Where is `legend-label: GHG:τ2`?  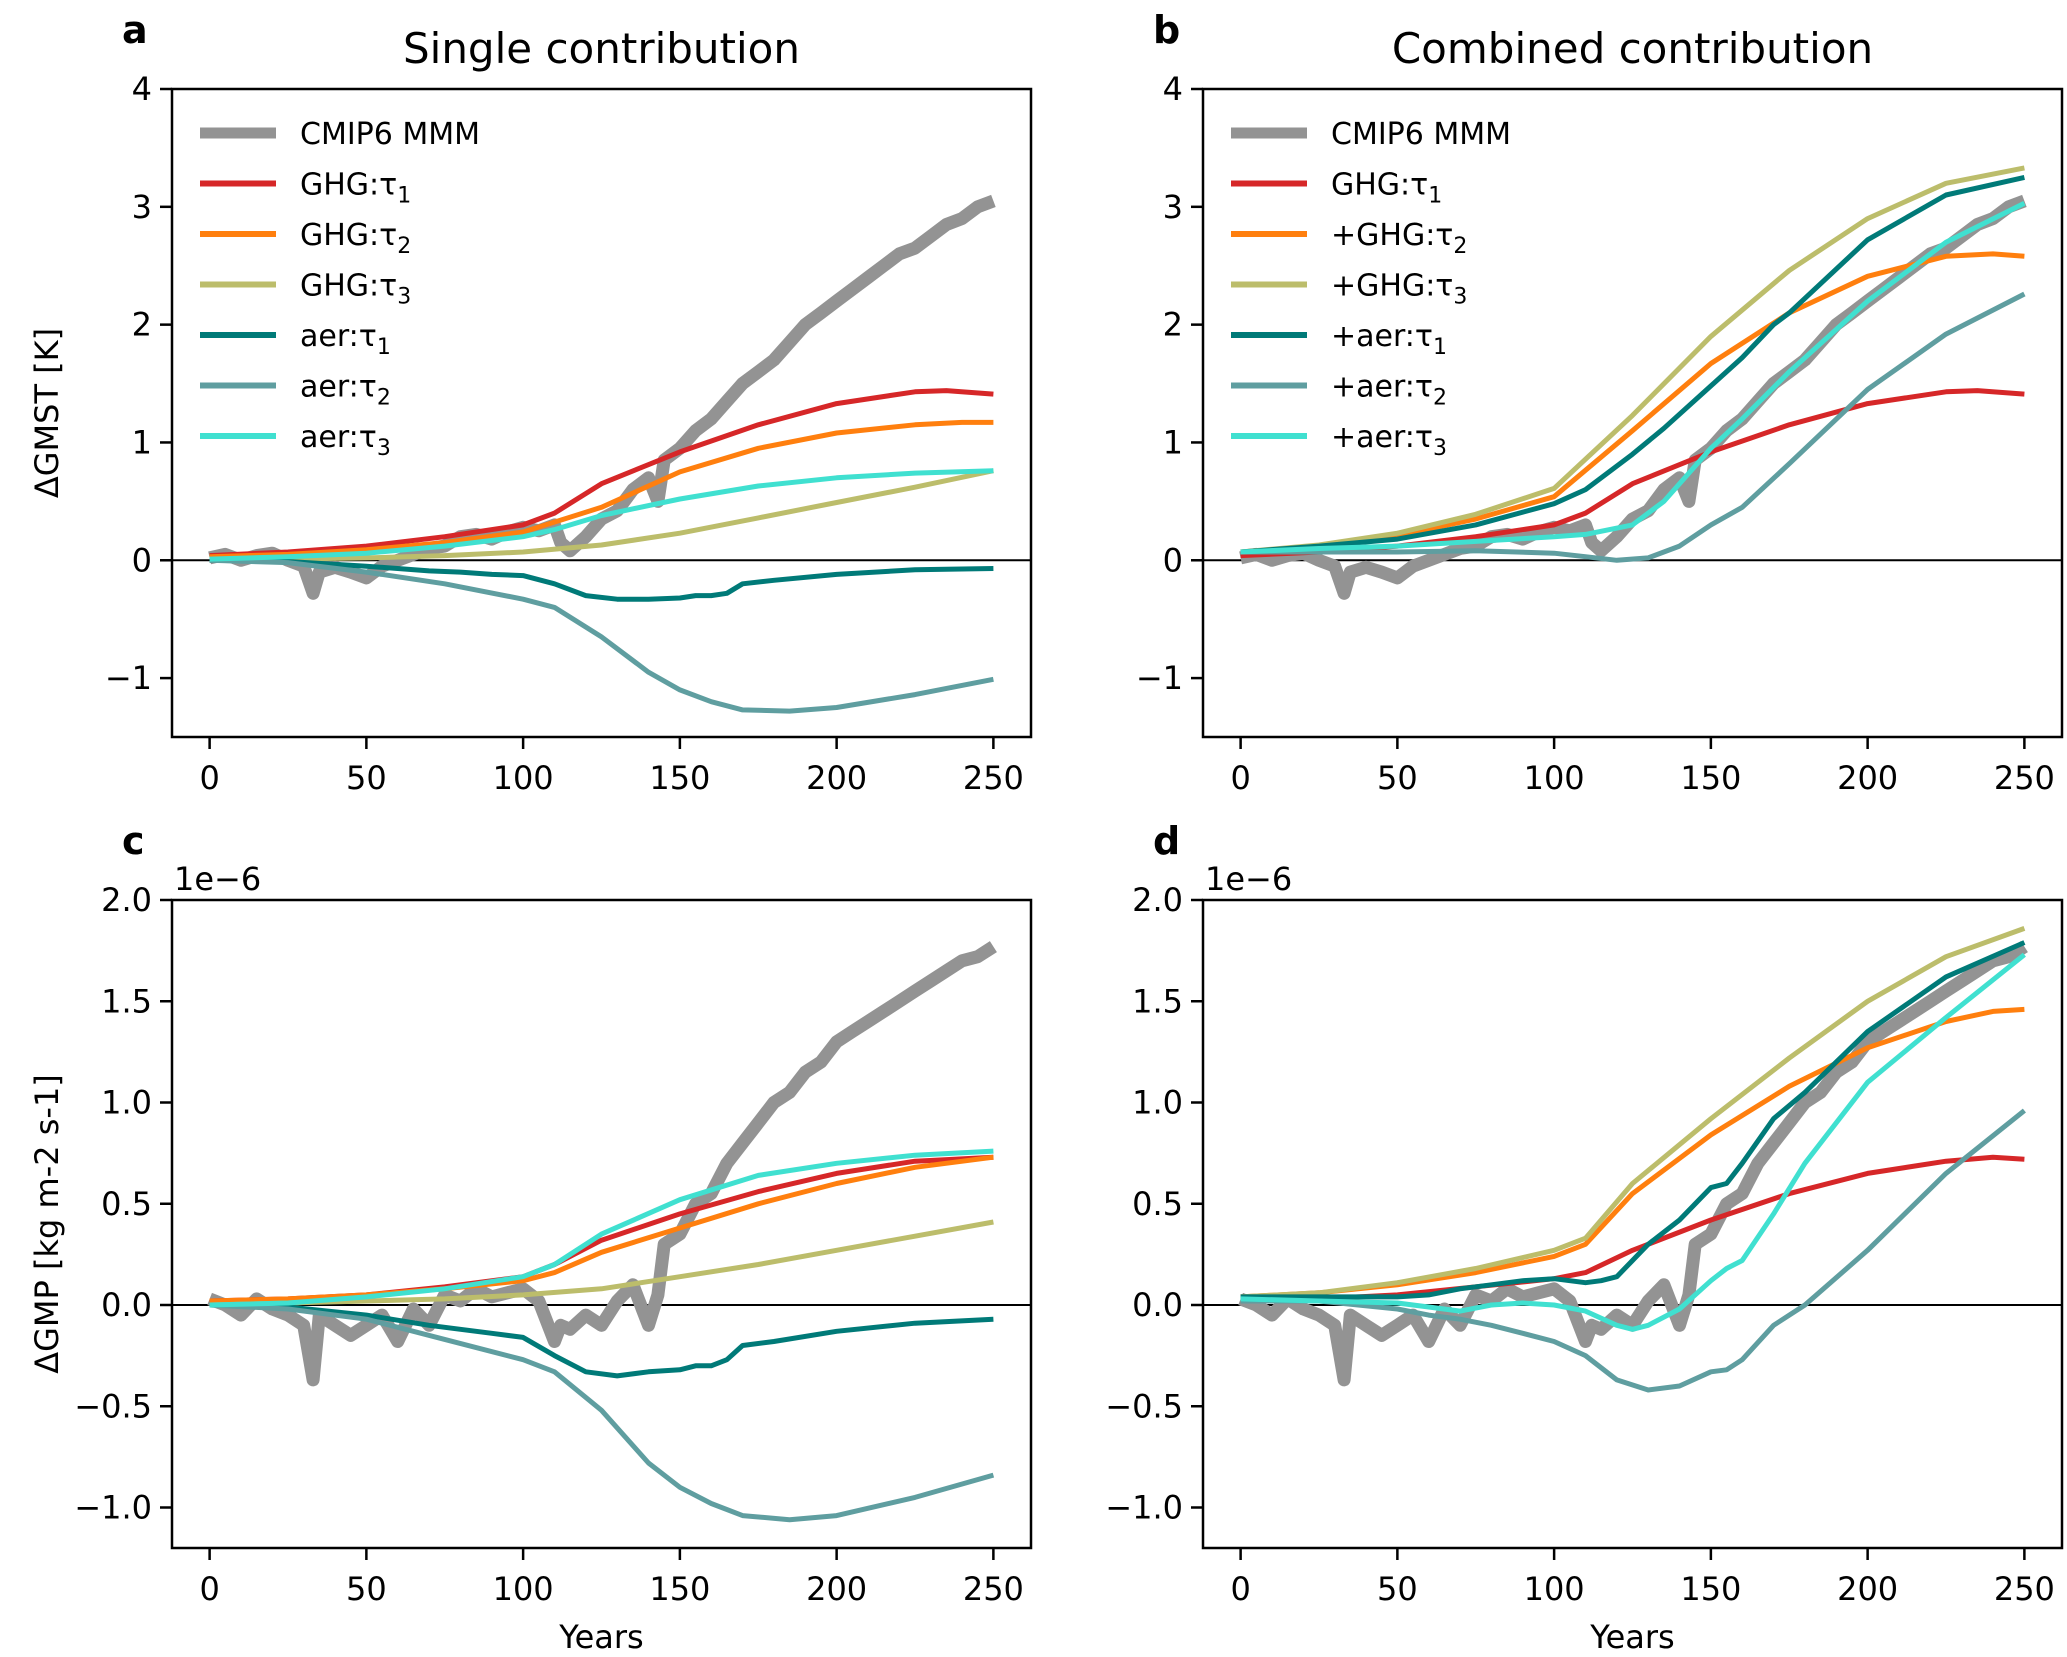 legend-label: GHG:τ2 is located at coordinates (355, 238).